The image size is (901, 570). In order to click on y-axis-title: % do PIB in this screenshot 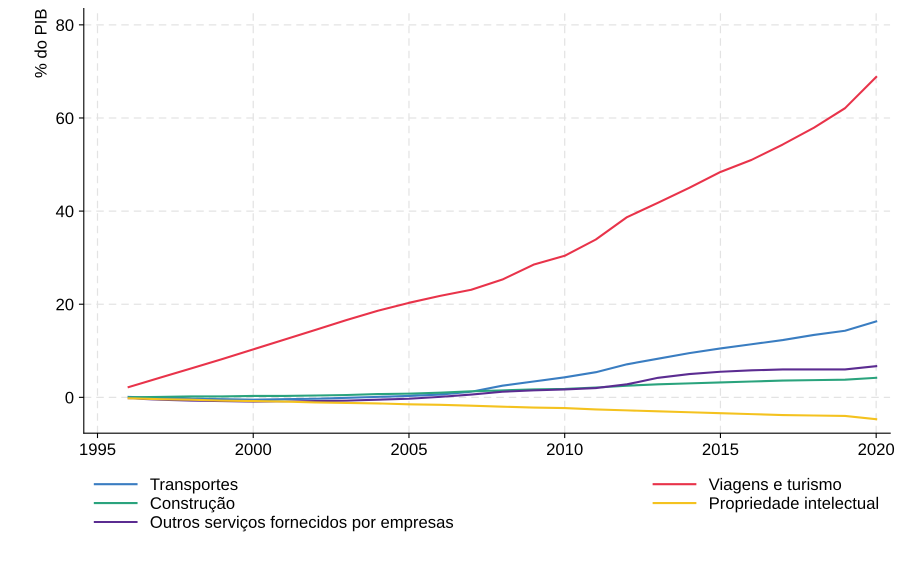, I will do `click(40, 43)`.